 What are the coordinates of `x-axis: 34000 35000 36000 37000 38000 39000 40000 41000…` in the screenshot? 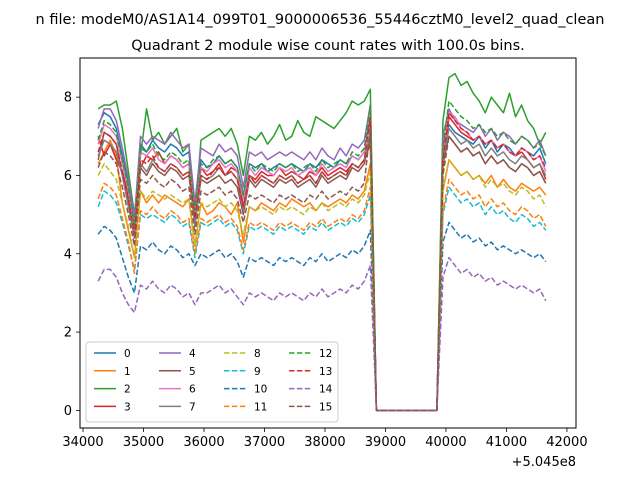 It's located at (325, 439).